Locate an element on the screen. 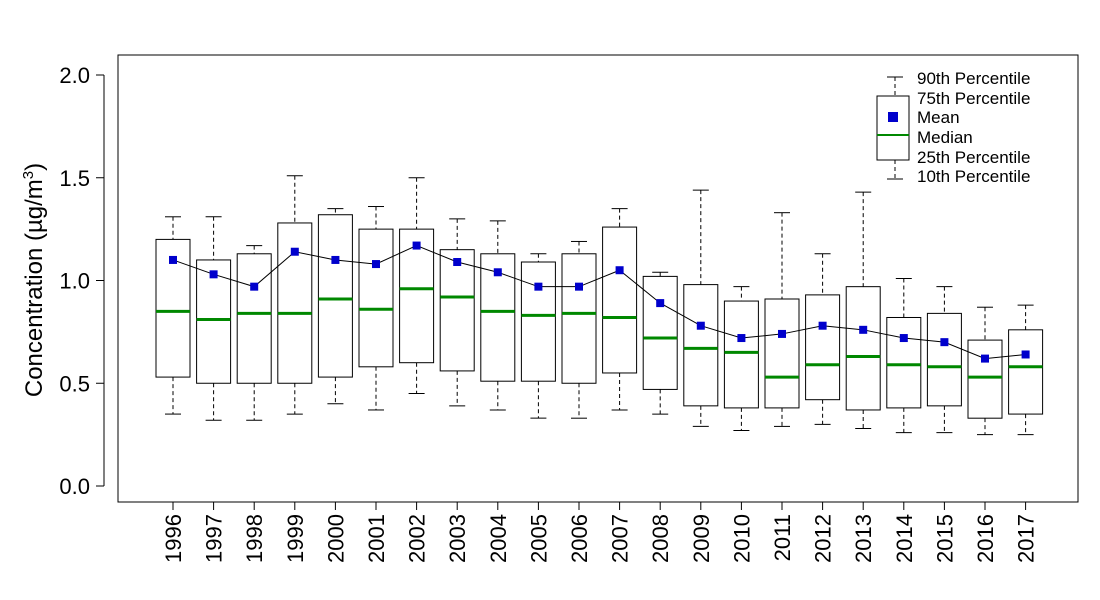  x-tick-label: 2004 is located at coordinates (498, 538).